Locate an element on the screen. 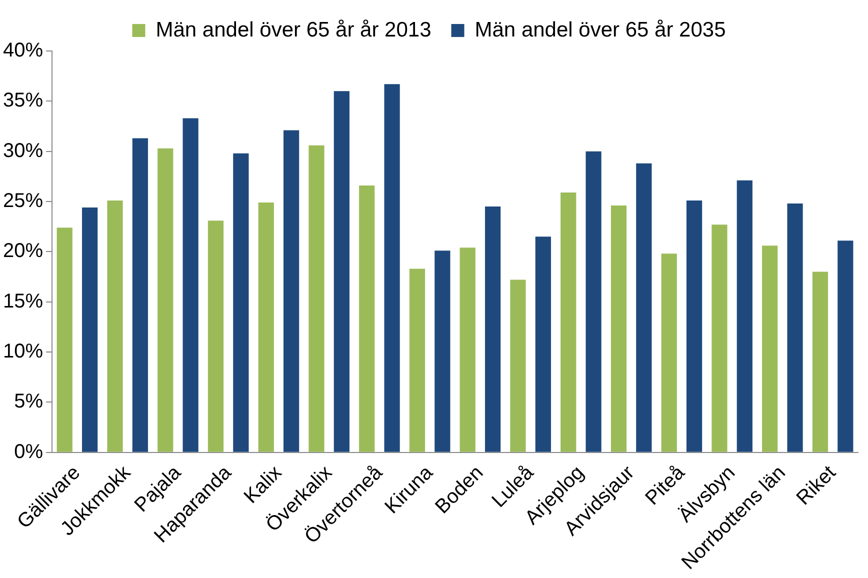  y-tick-label: 20% is located at coordinates (23, 251).